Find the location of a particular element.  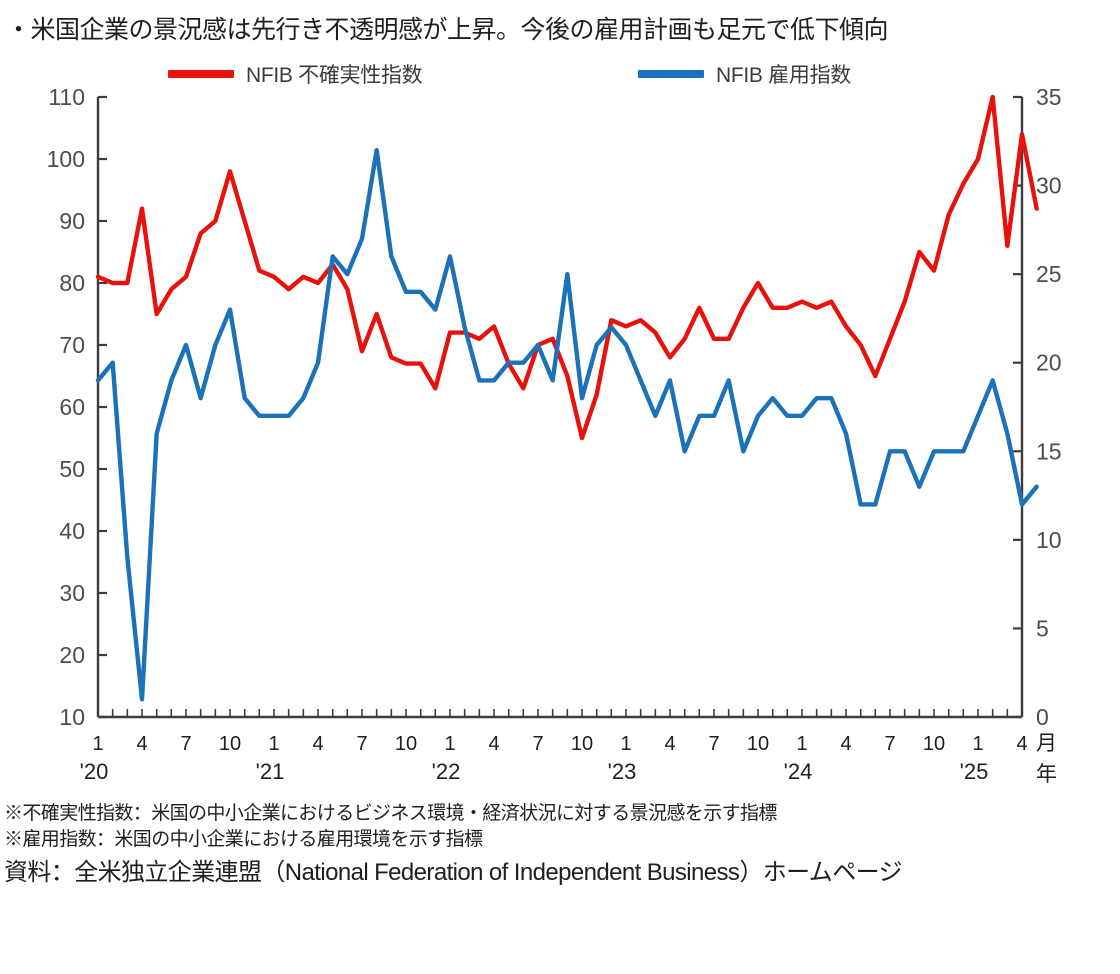

left-axis-tick-label: 30 is located at coordinates (72, 593).